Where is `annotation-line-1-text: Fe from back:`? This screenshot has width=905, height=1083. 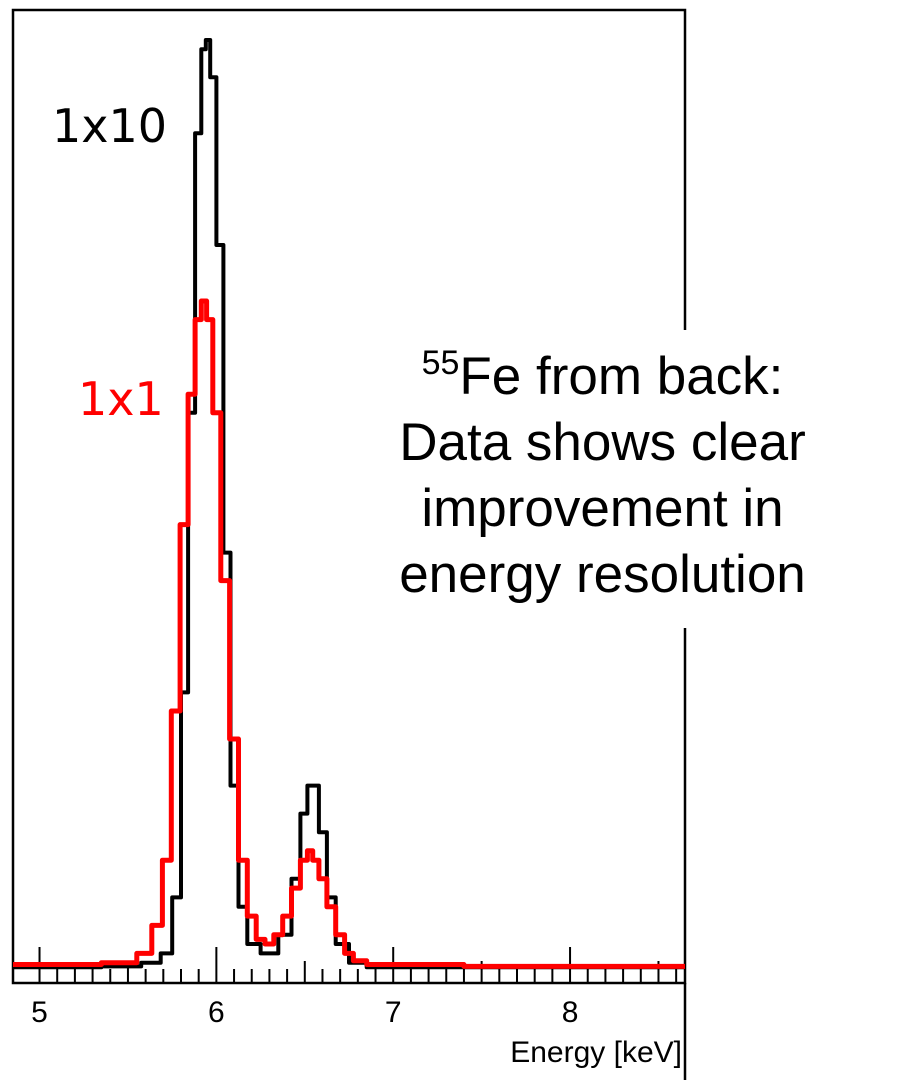
annotation-line-1-text: Fe from back: is located at coordinates (621, 376).